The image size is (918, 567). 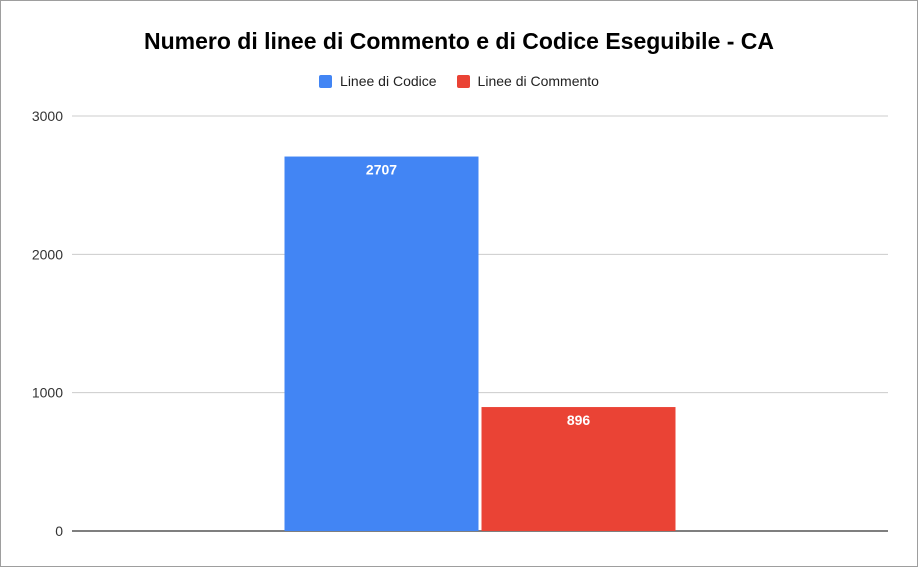 What do you see at coordinates (538, 81) in the screenshot?
I see `legend-label-commento: Linee di Commento` at bounding box center [538, 81].